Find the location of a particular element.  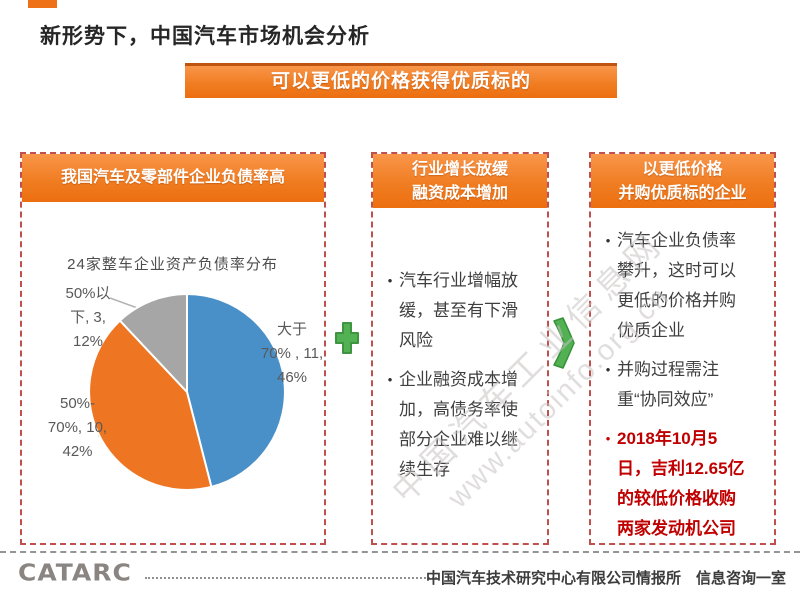

footer-text: 中国汽车技术研究中心有限公司情报所 信息咨询一室 is located at coordinates (605, 578).